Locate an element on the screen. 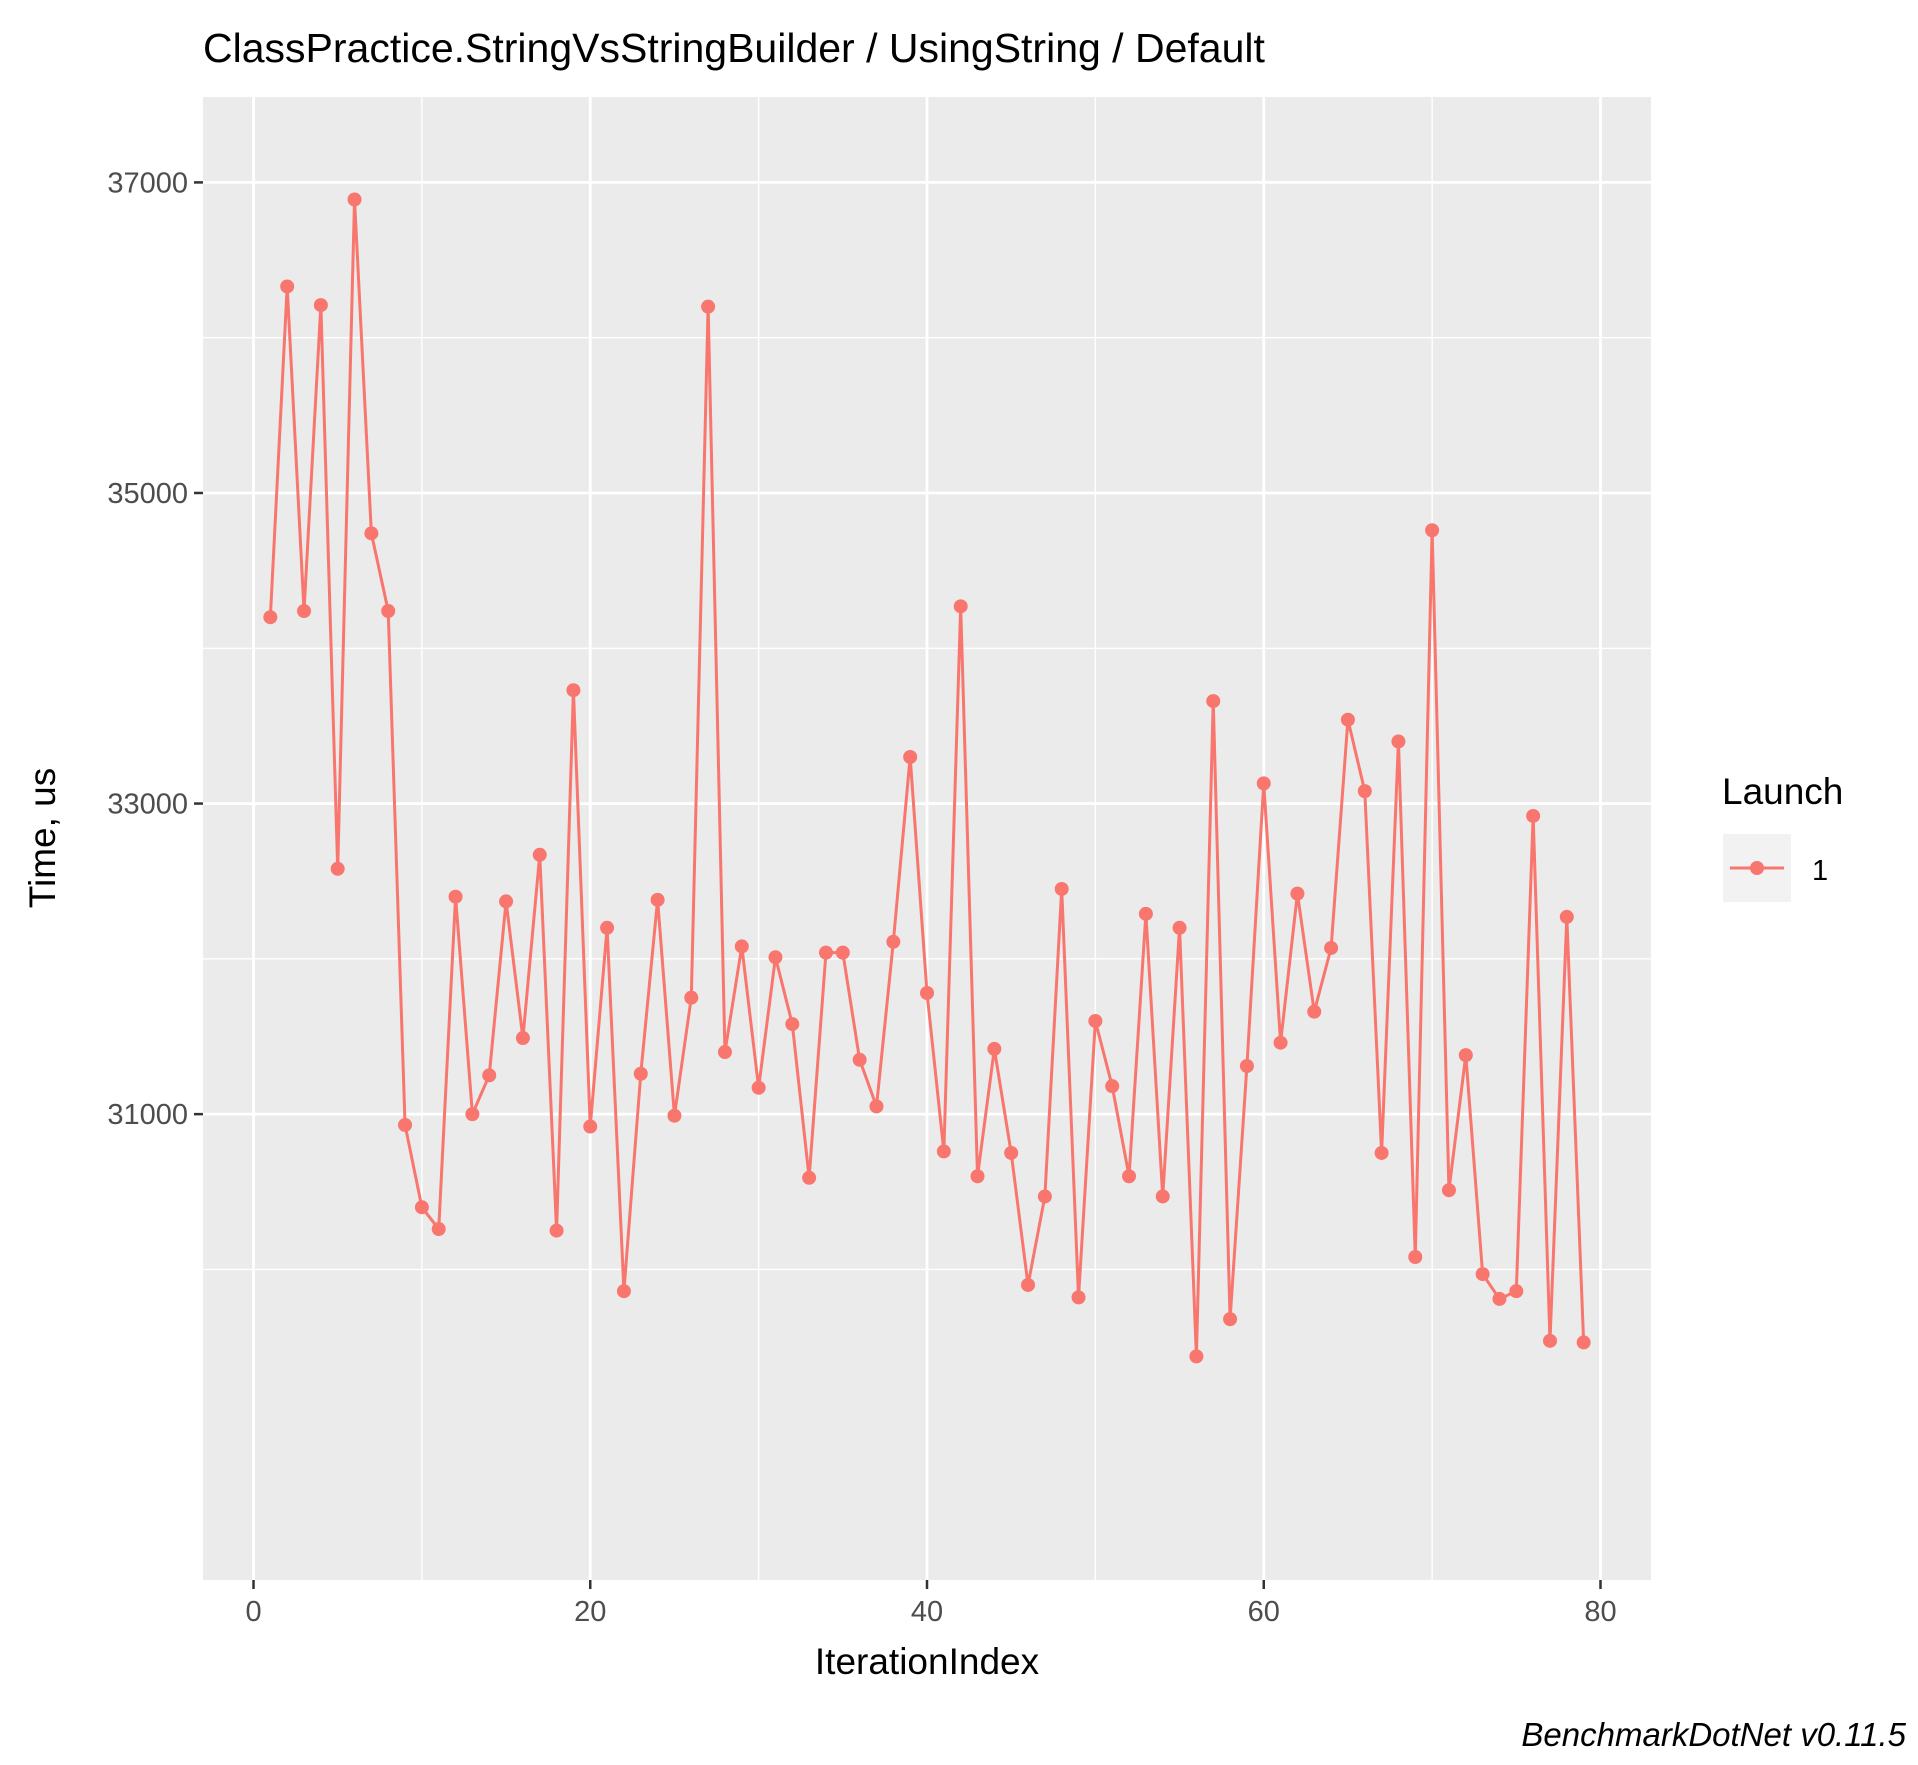 This screenshot has width=1918, height=1765. legend: Launch 1 is located at coordinates (1782, 836).